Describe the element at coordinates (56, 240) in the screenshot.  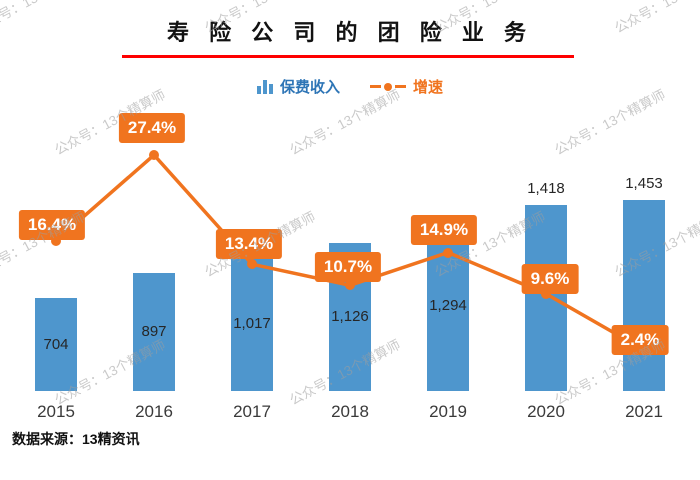
I see `line-point-2015` at that location.